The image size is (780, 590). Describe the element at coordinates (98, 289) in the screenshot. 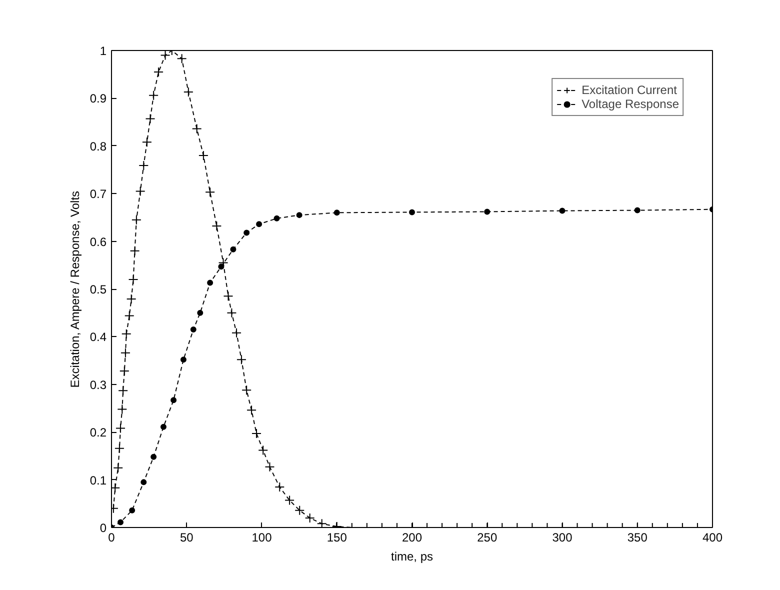

I see `y-tick-label: 0.5` at that location.